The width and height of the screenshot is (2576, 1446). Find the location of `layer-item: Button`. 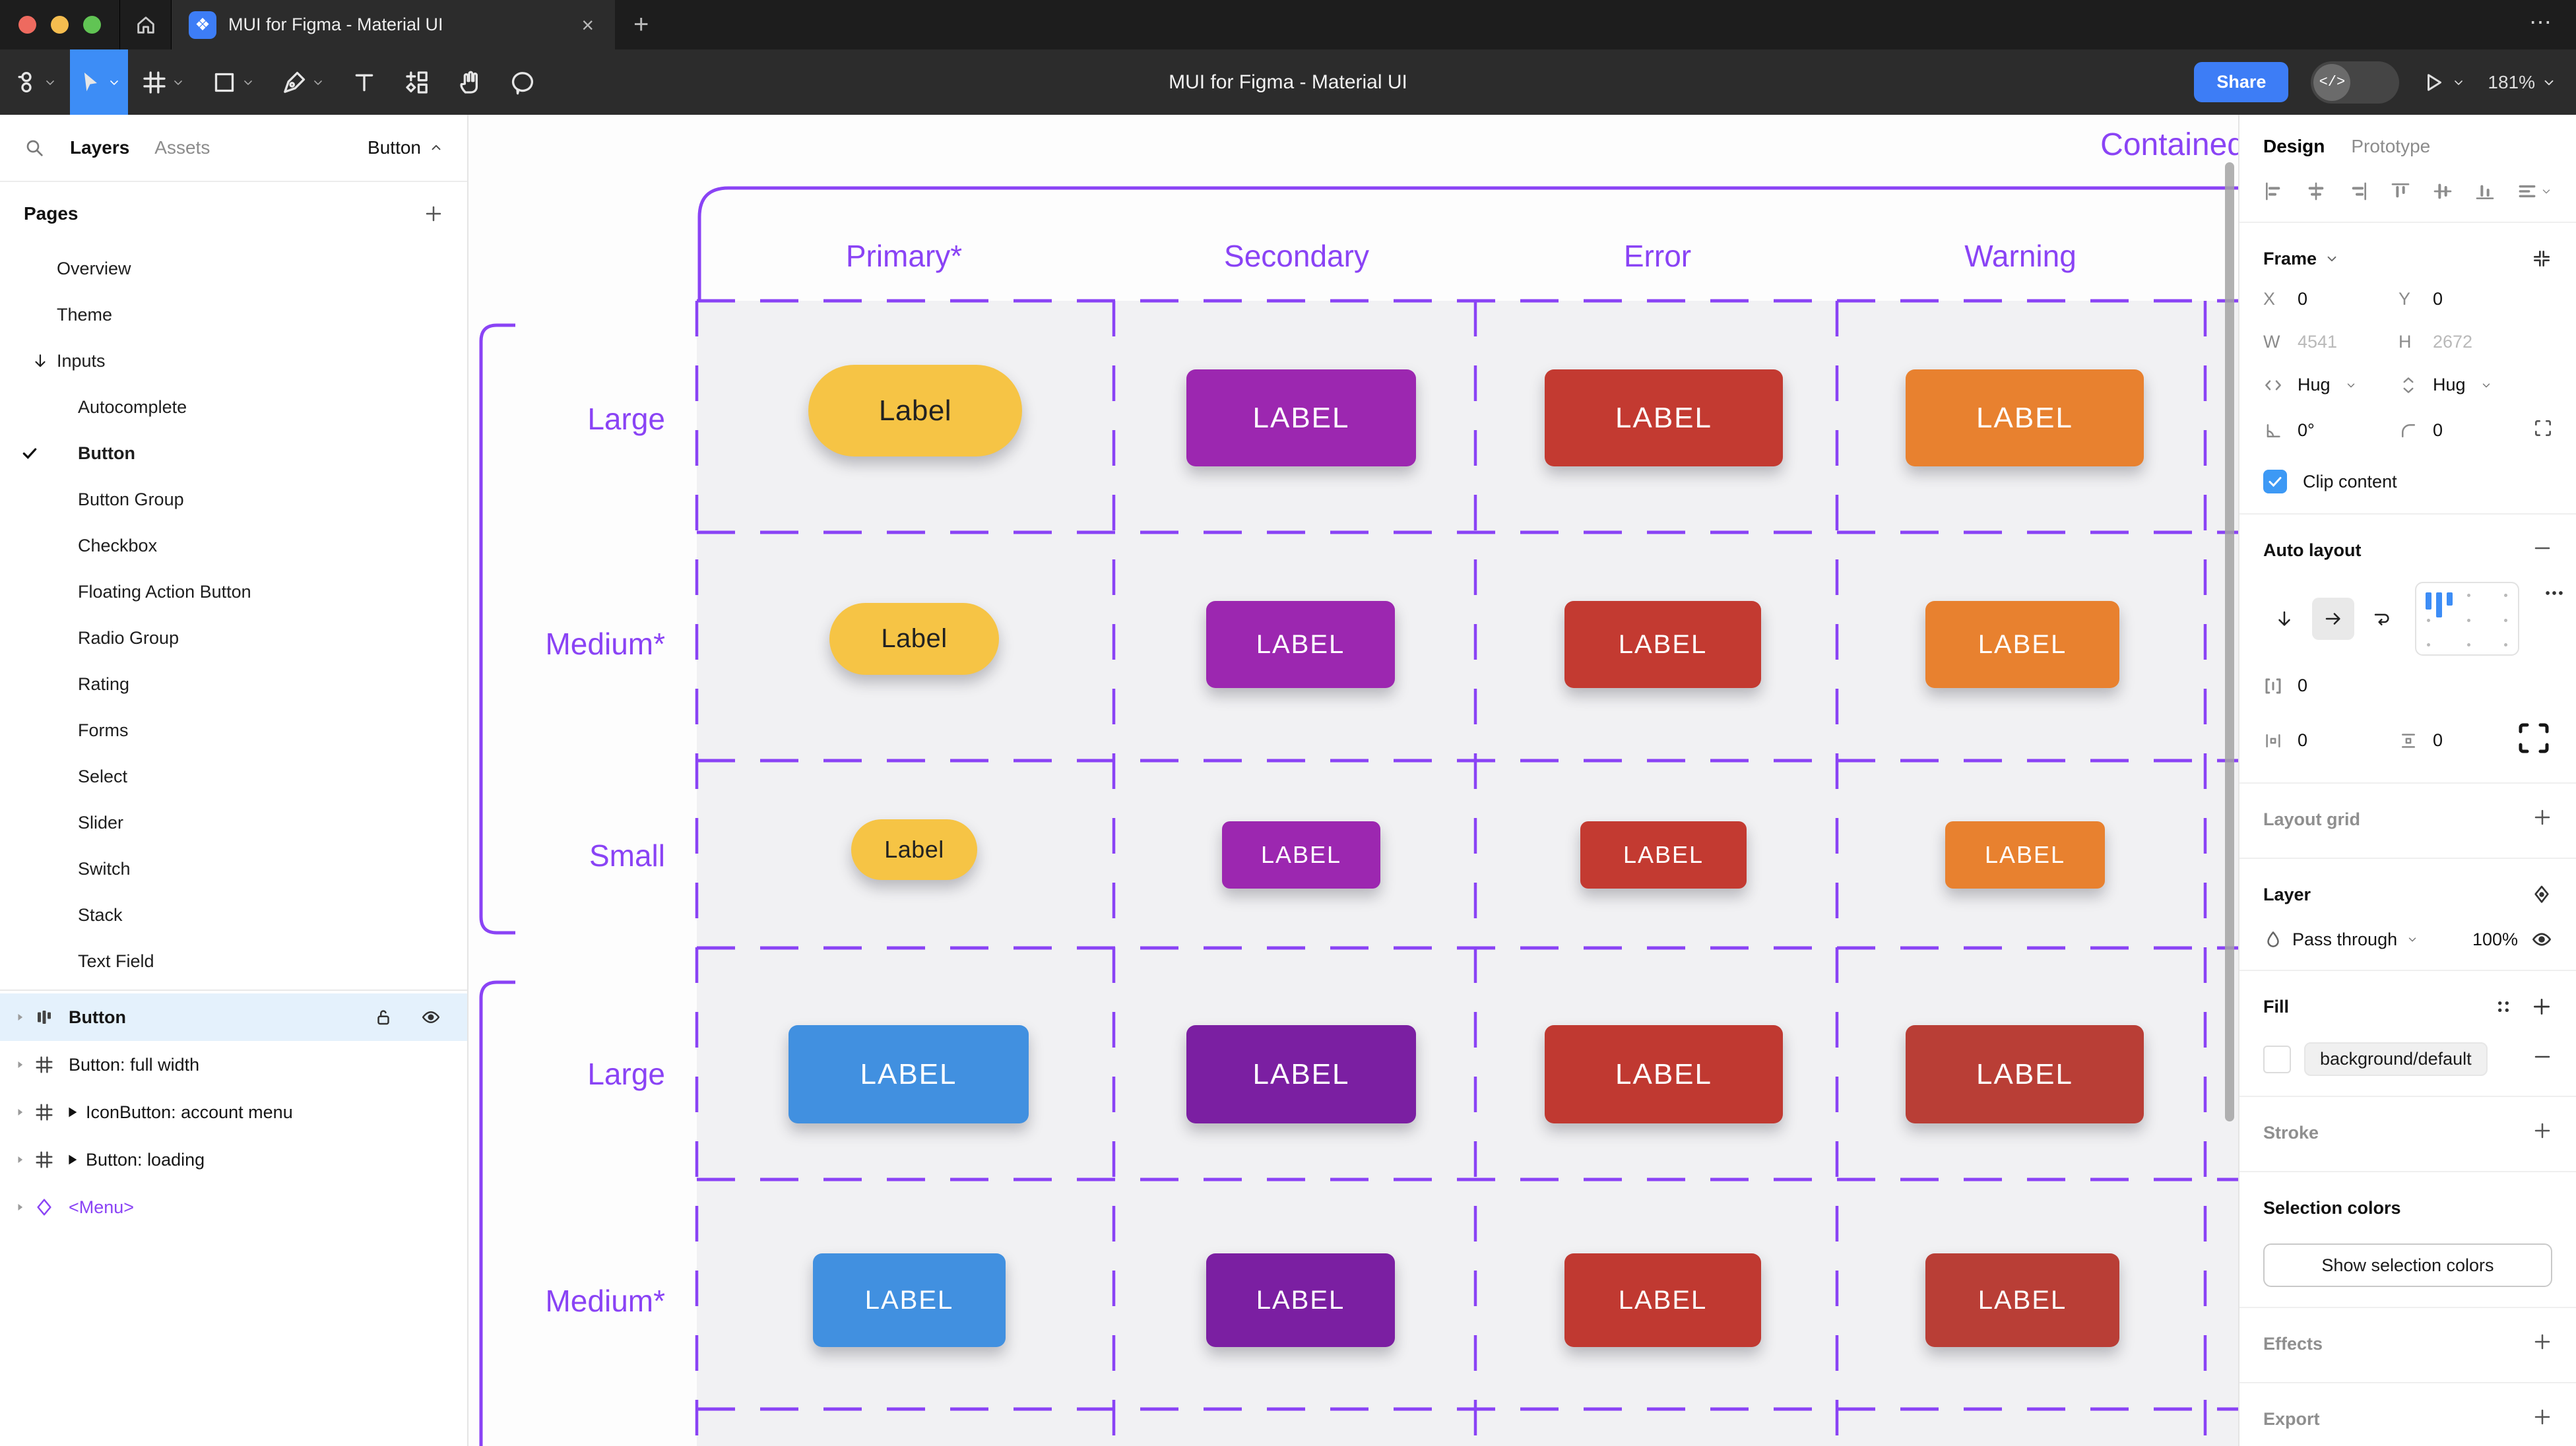

layer-item: Button is located at coordinates (233, 1017).